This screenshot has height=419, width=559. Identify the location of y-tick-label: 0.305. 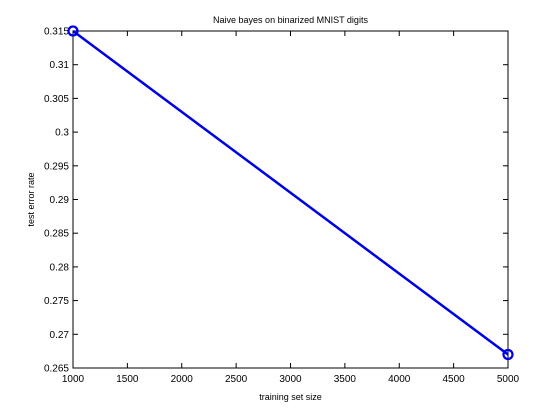
(56, 99).